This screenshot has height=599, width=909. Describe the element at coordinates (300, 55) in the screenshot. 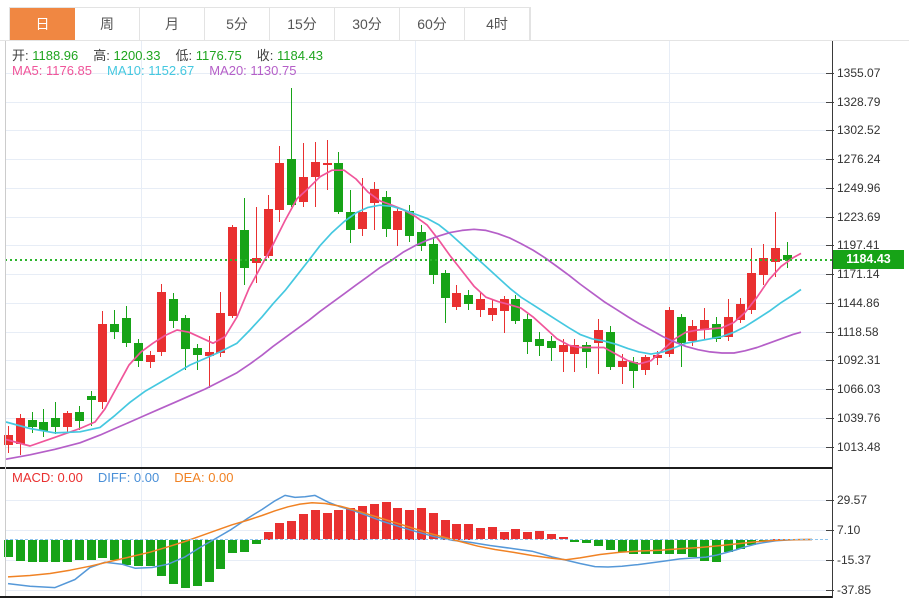

I see `row-ohlc-value: 1184.43` at that location.